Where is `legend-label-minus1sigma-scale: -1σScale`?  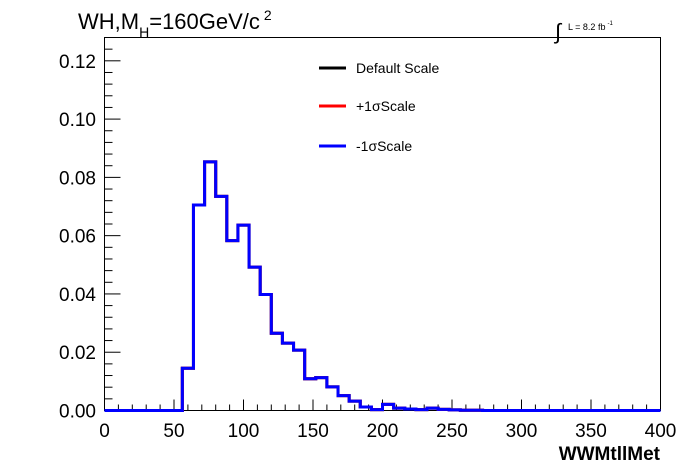
legend-label-minus1sigma-scale: -1σScale is located at coordinates (384, 146).